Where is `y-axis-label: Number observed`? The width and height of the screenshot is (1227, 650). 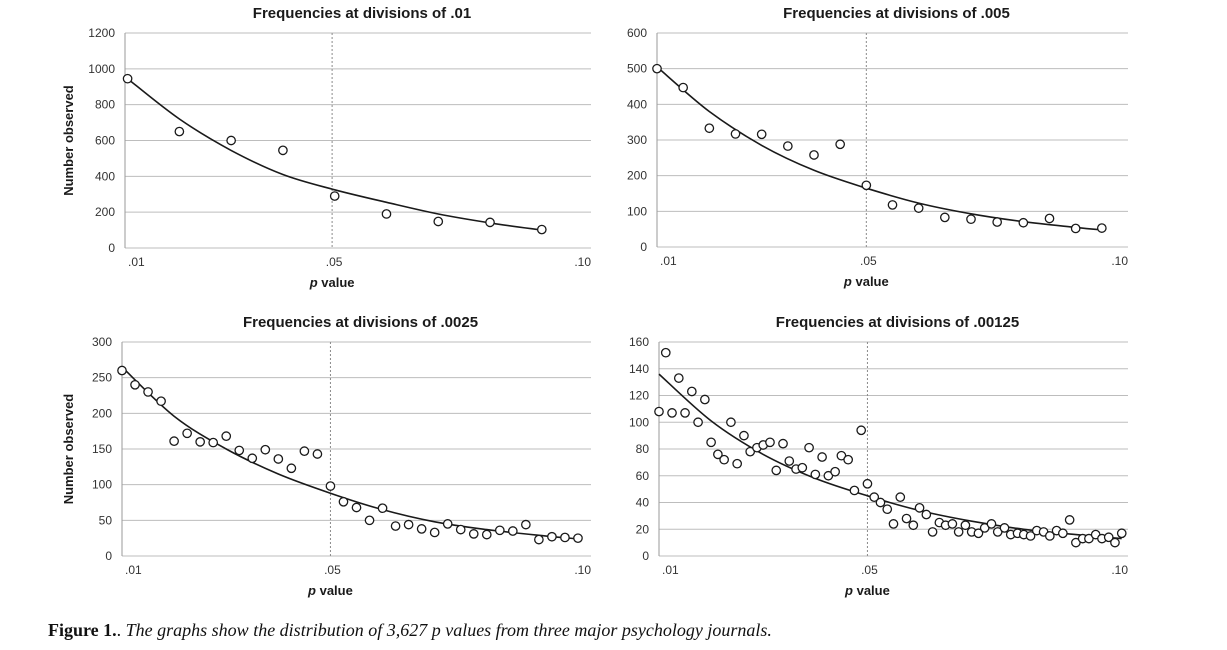 y-axis-label: Number observed is located at coordinates (68, 140).